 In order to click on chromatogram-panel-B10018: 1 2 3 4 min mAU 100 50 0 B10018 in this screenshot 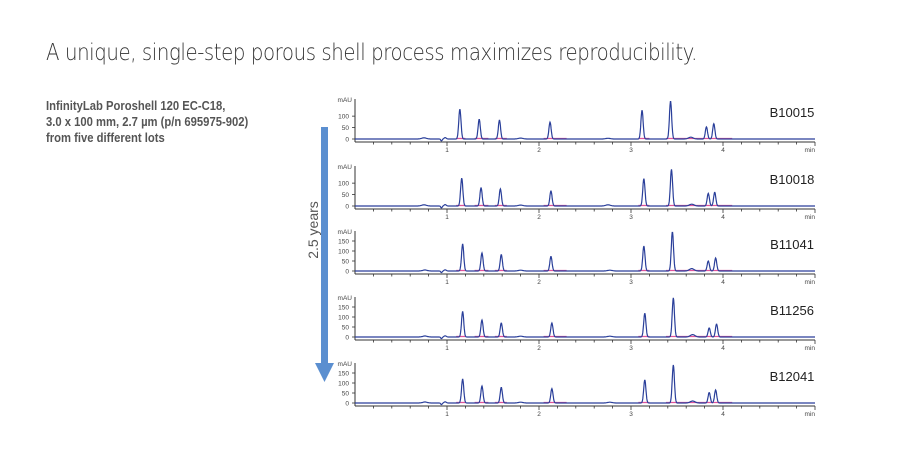, I will do `click(577, 192)`.